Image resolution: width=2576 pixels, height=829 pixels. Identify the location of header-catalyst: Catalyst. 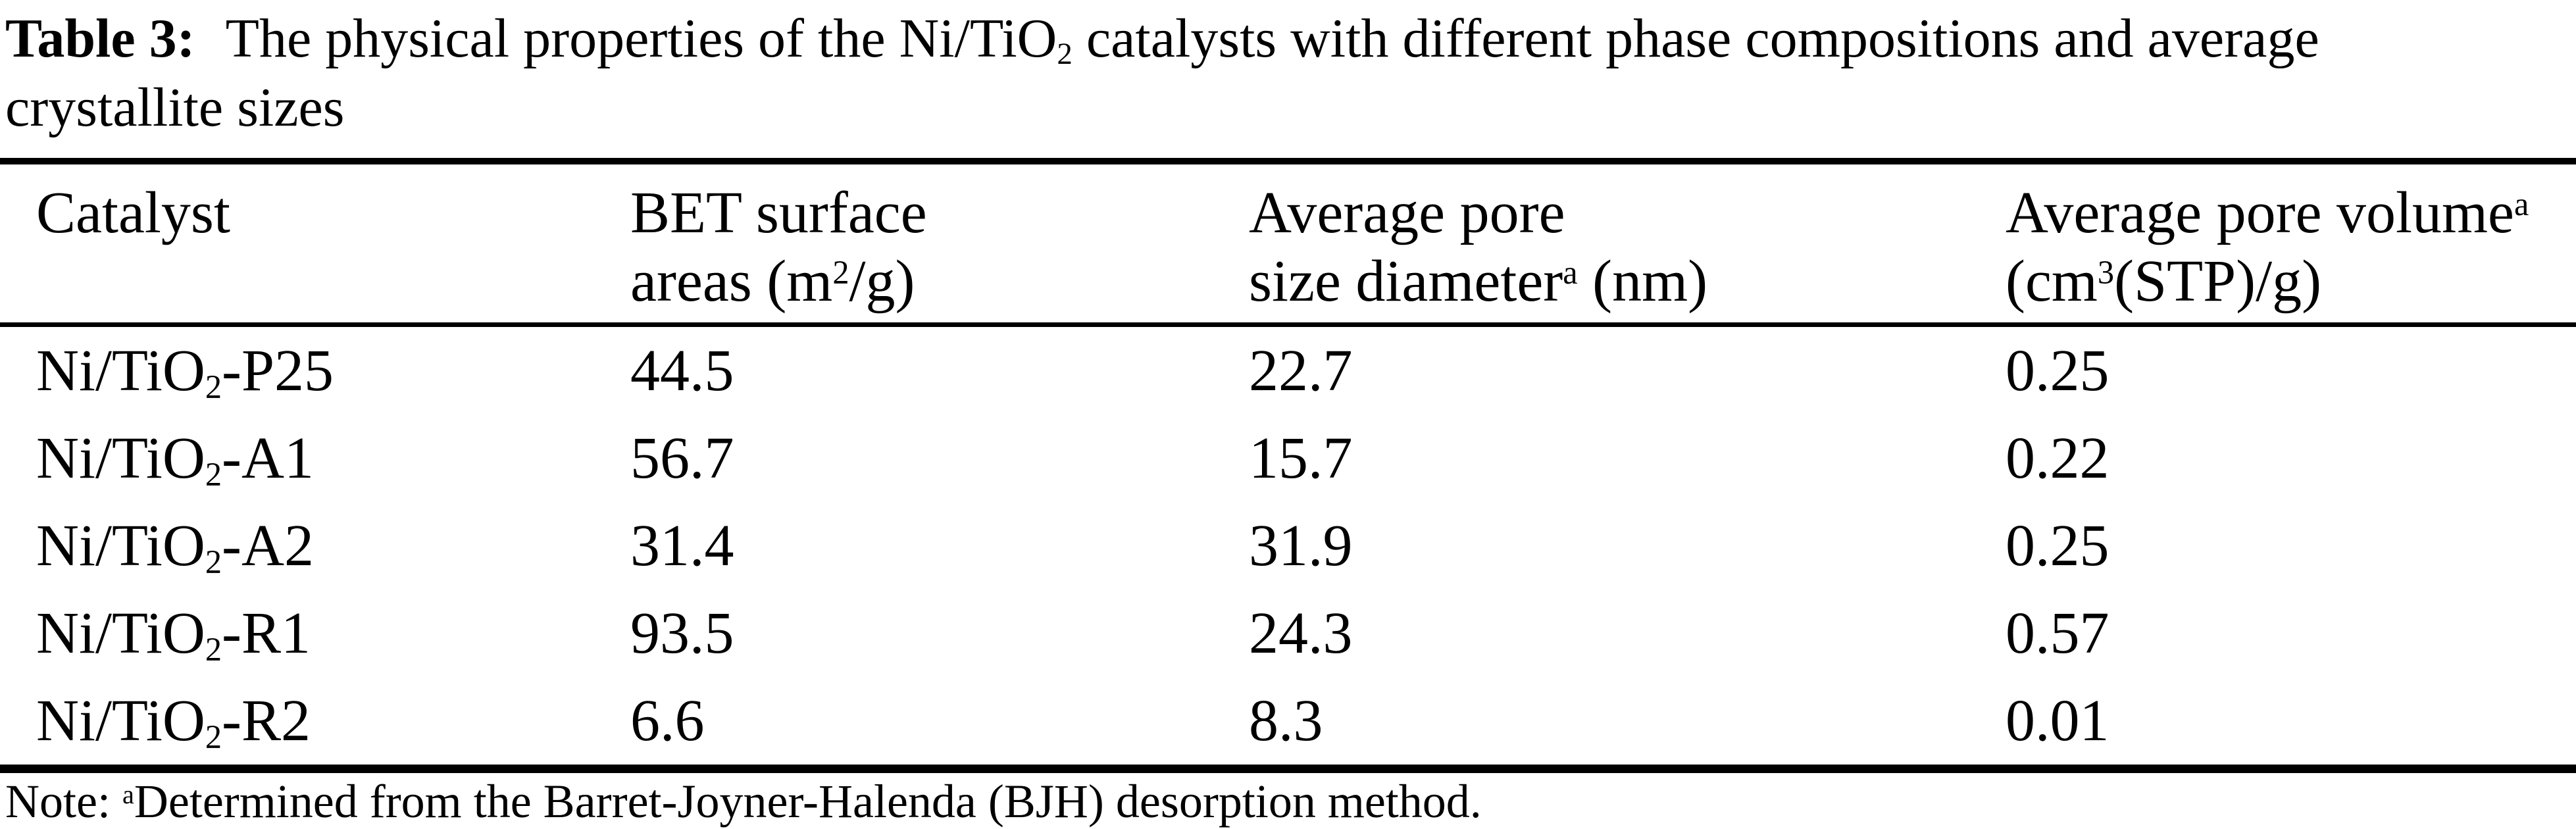
(309, 244).